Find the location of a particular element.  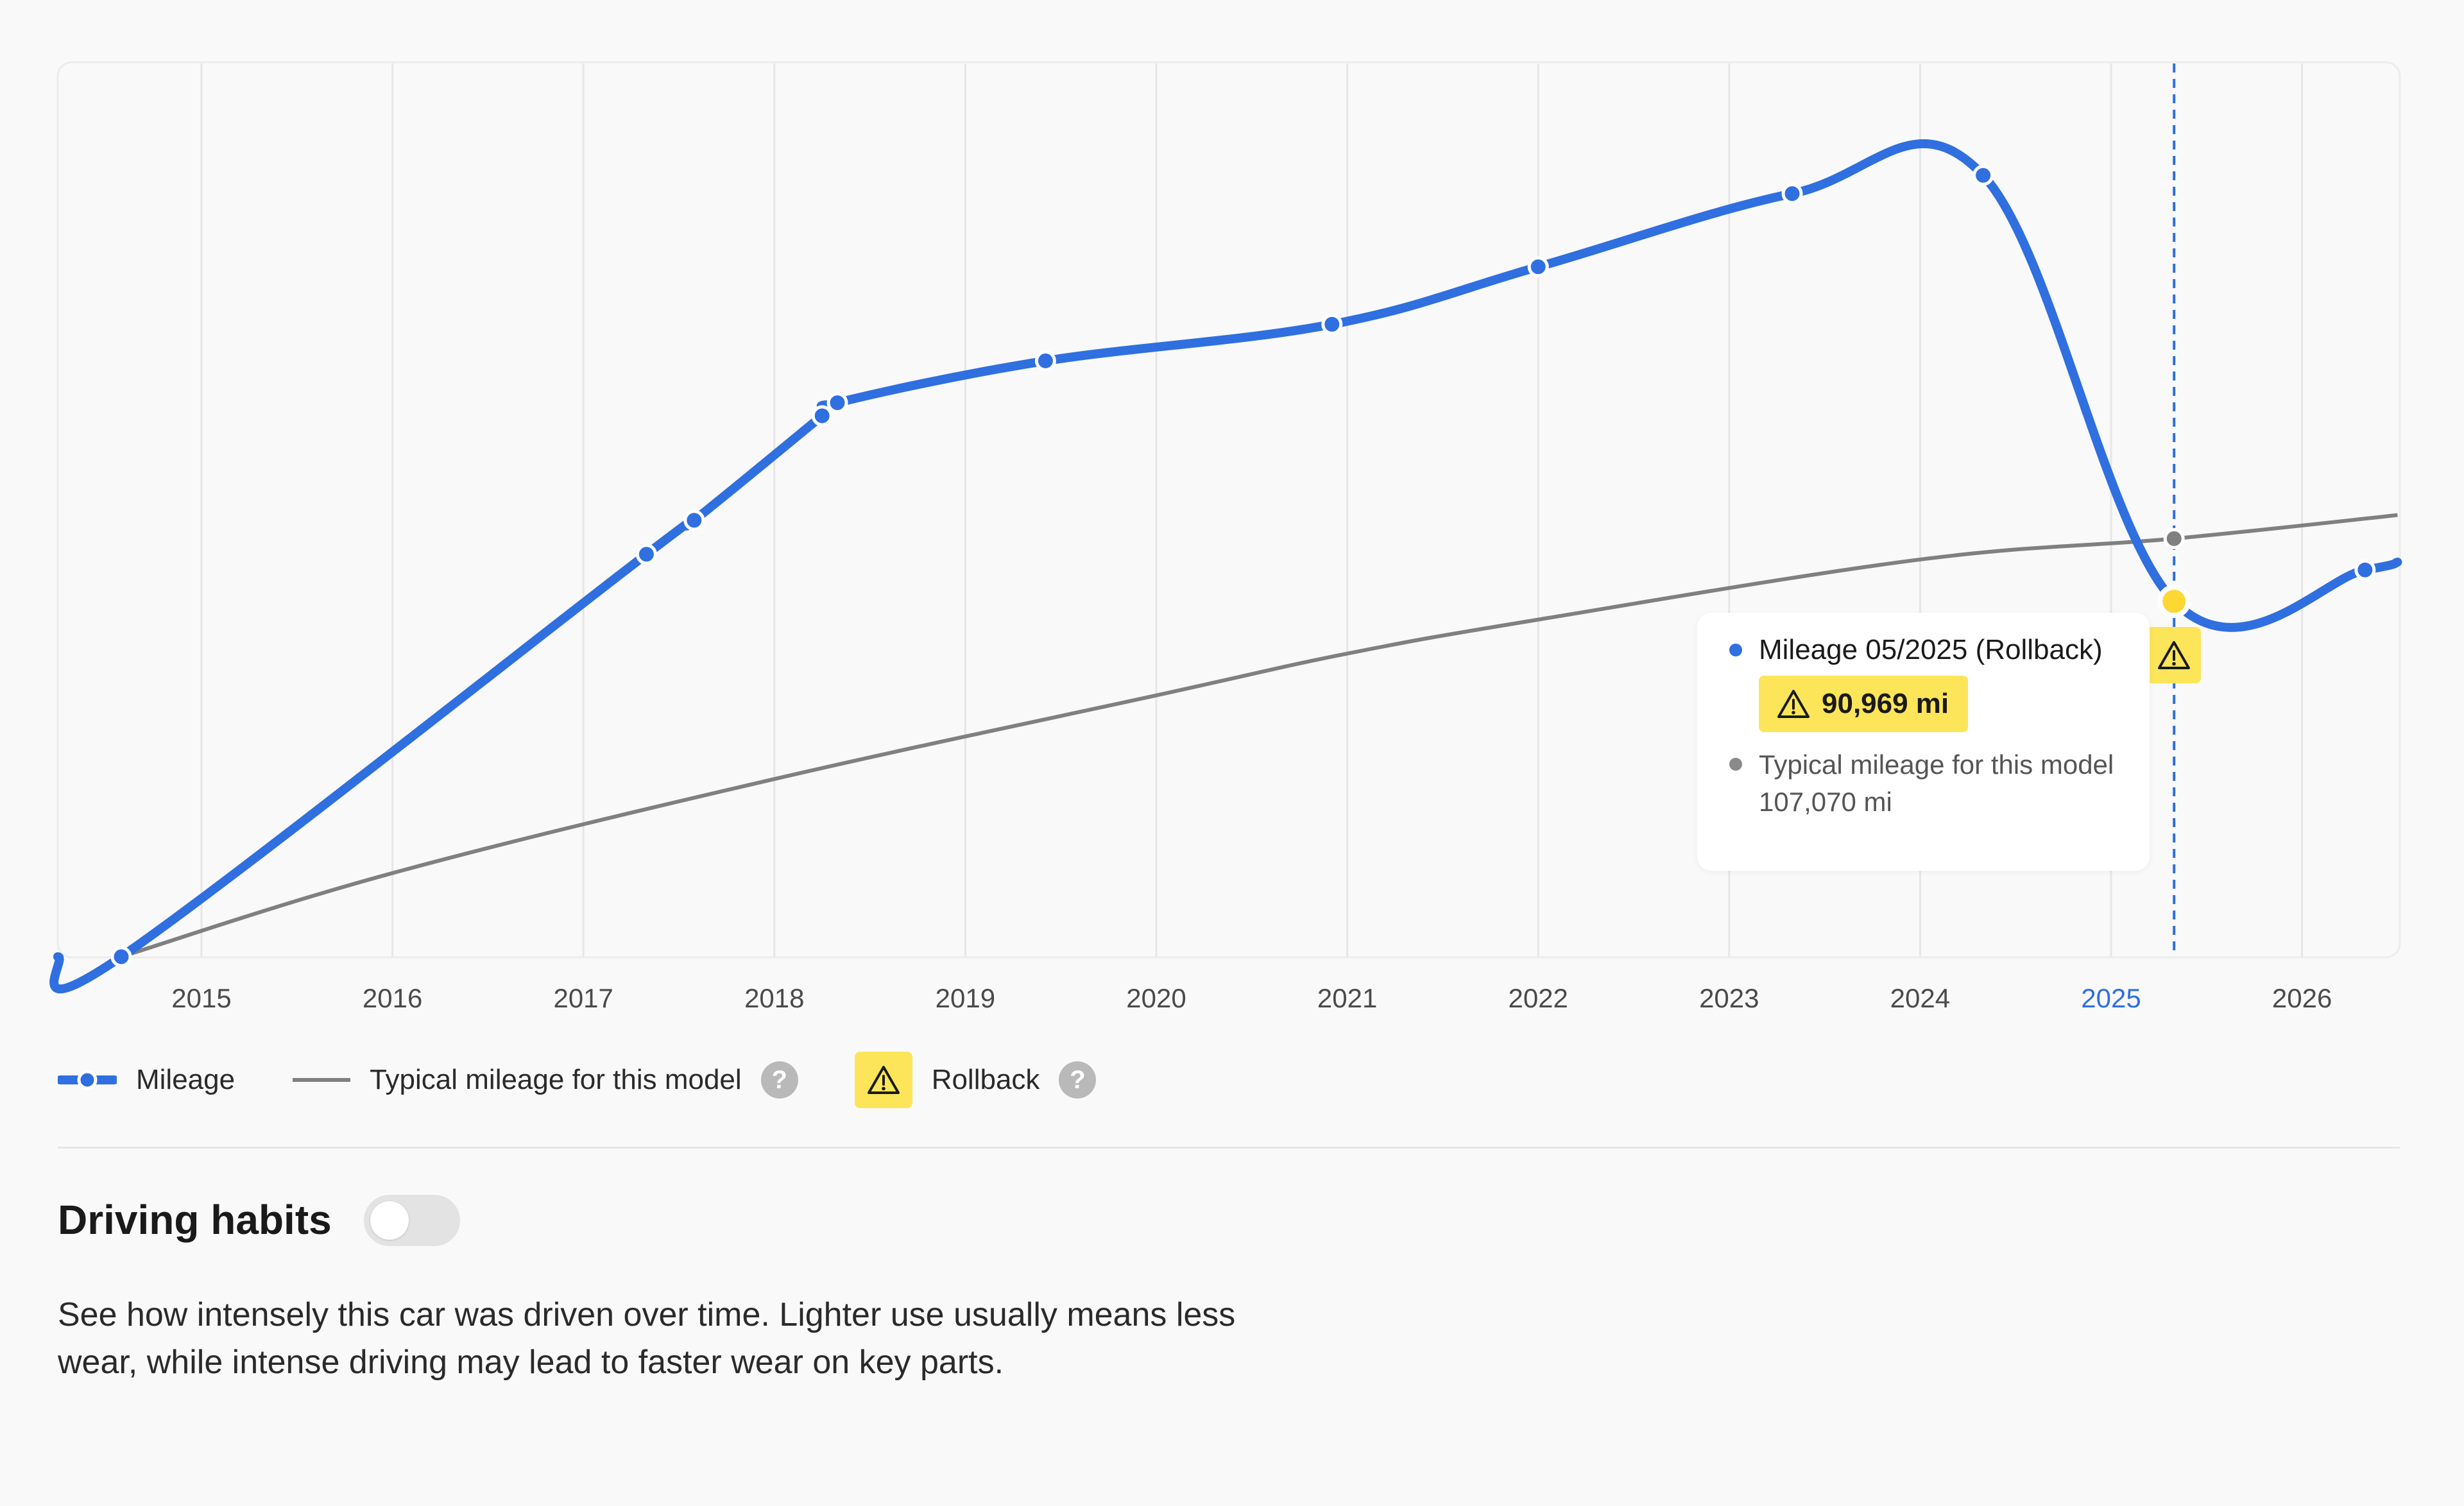

x-tick-2018: 2018 is located at coordinates (774, 998).